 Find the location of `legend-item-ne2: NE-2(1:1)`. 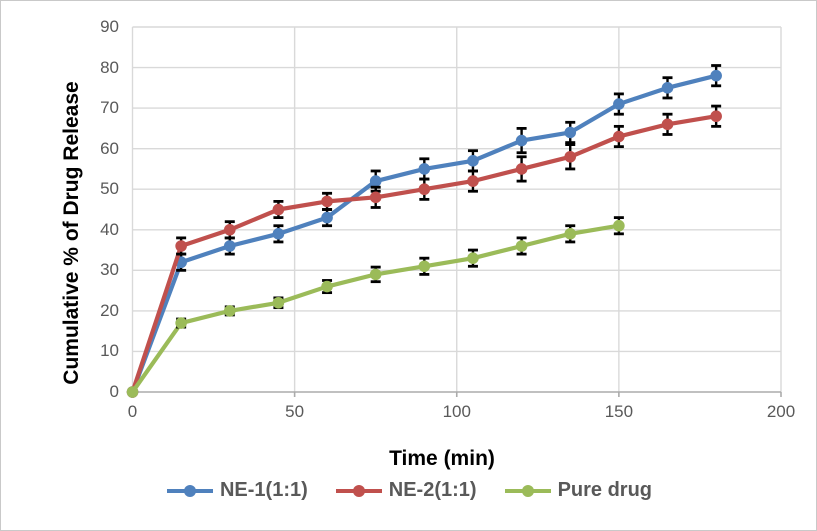

legend-item-ne2: NE-2(1:1) is located at coordinates (405, 490).